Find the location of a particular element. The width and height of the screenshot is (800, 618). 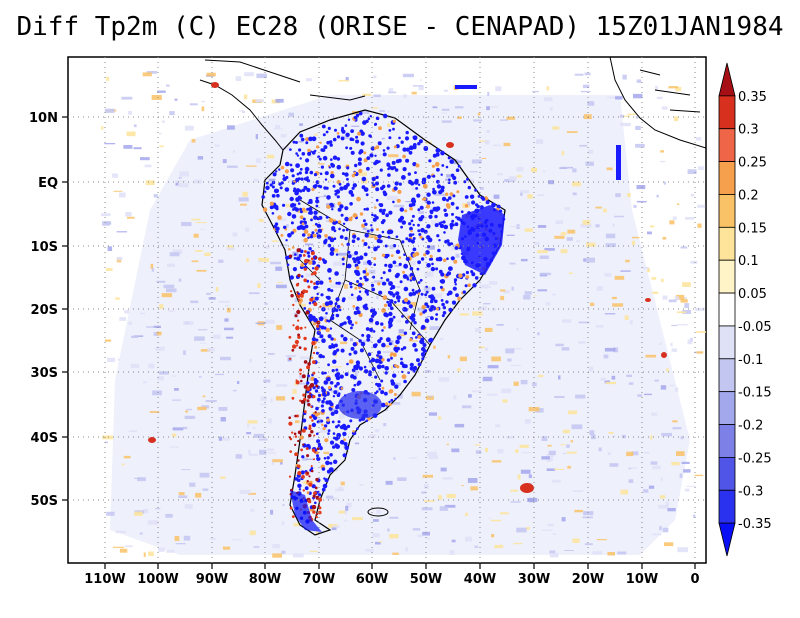

lat-tick-label: 10S is located at coordinates (44, 247).